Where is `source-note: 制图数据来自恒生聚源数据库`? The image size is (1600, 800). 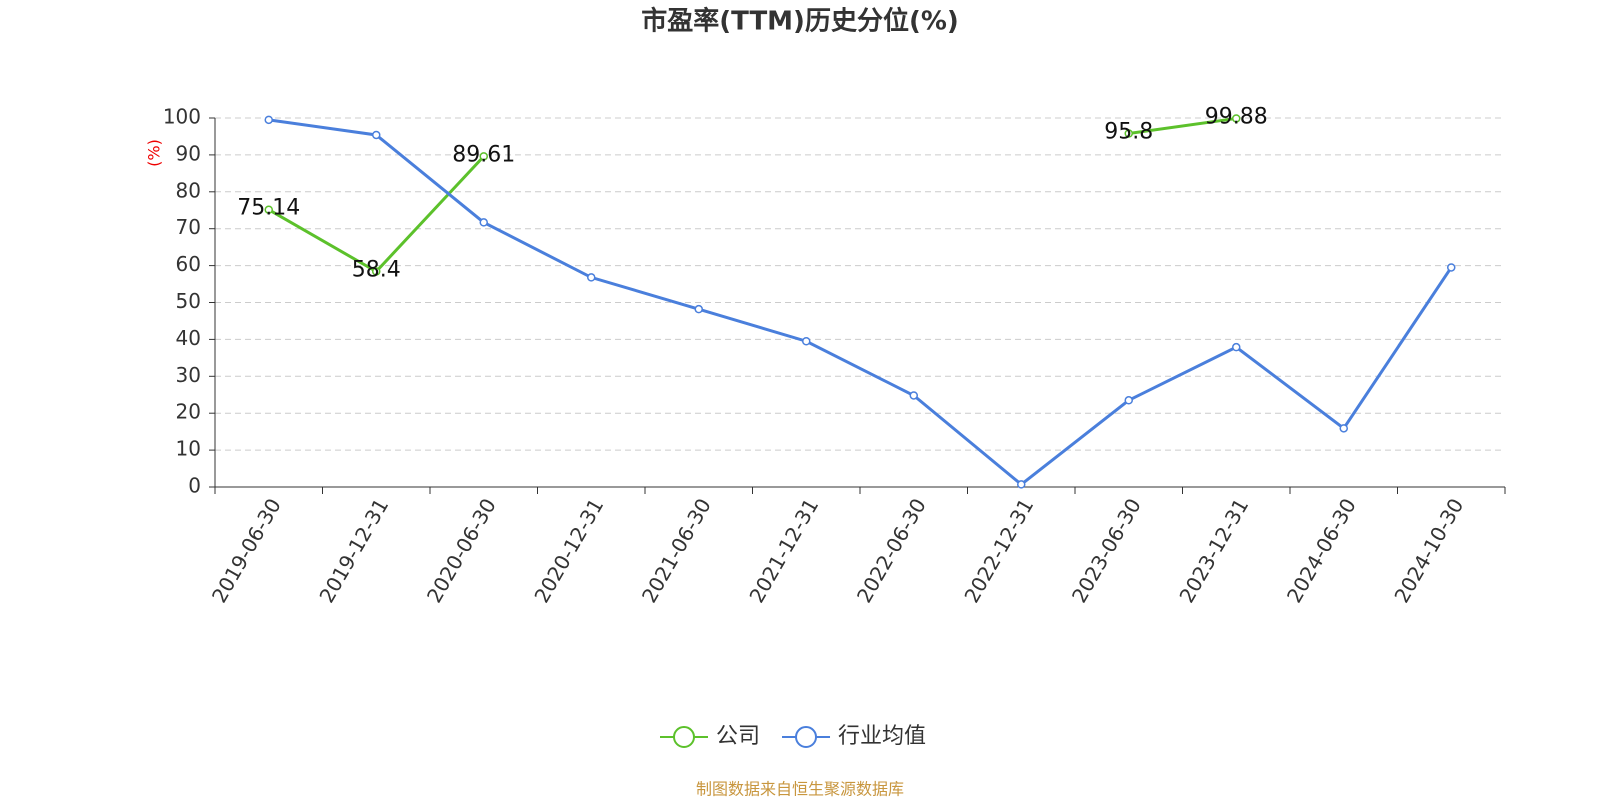 source-note: 制图数据来自恒生聚源数据库 is located at coordinates (800, 789).